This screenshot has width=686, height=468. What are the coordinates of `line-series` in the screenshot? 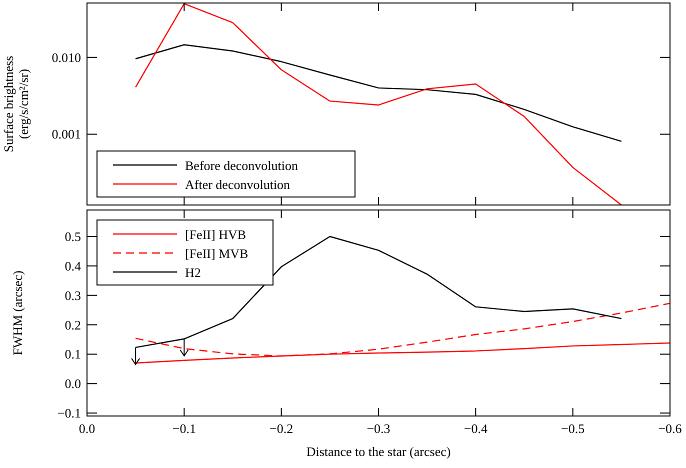 It's located at (378, 93).